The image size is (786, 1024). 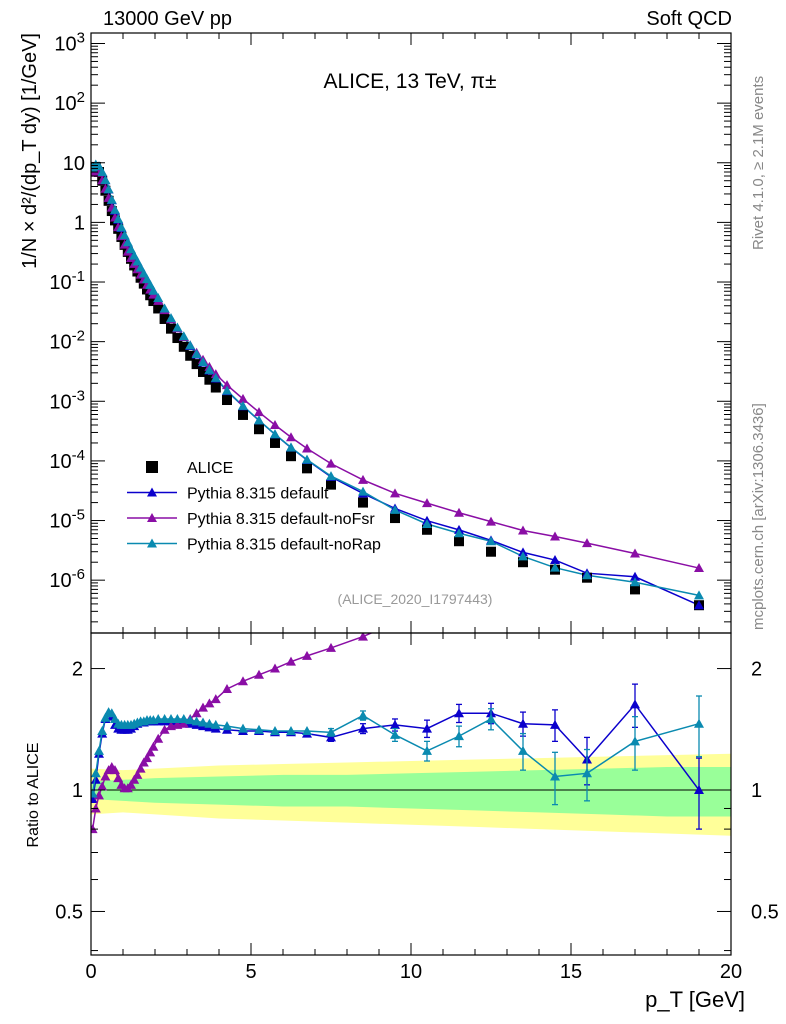 I want to click on x-tick-label: 10, so click(x=411, y=972).